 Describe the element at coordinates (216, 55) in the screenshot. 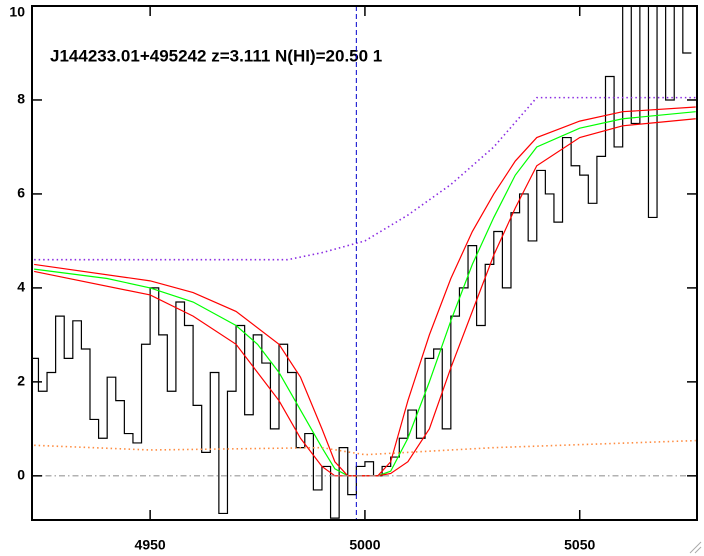

I see `chart-title: J144233.01+495242 z=3.111 N(HI)=20.50 1` at that location.